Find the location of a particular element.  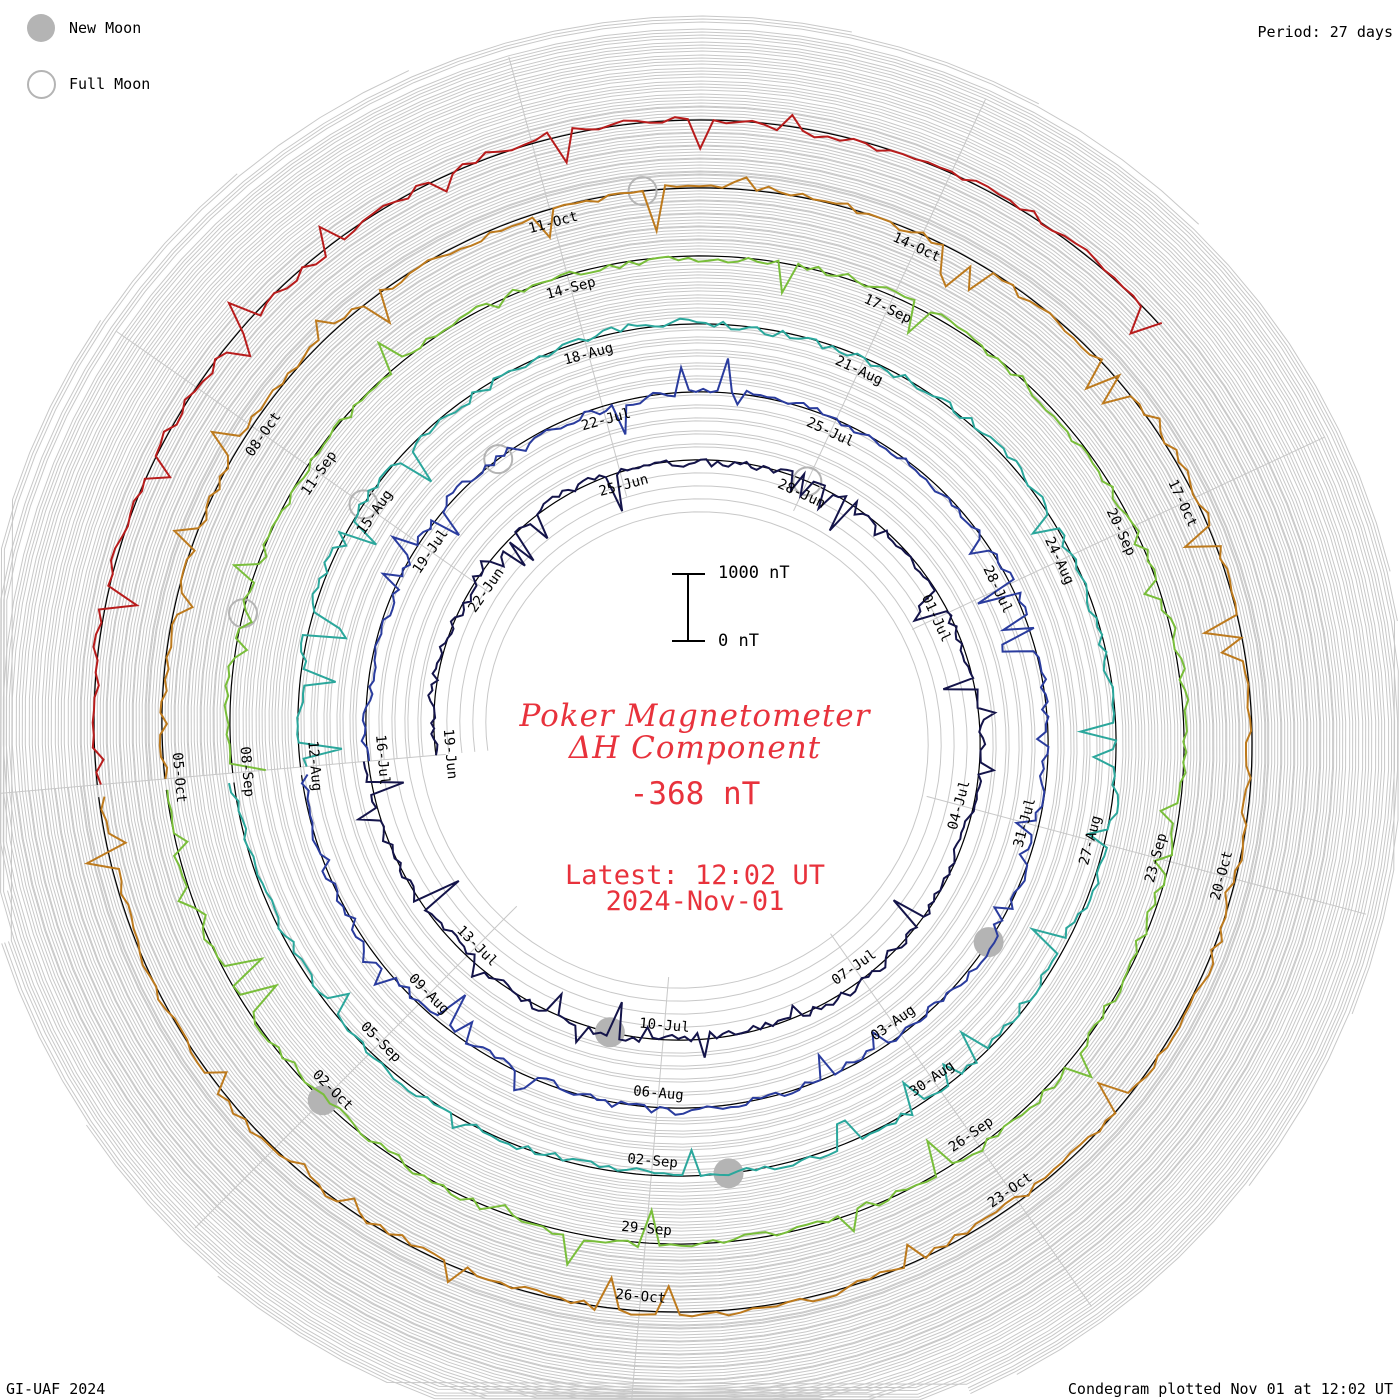

tick-label: 07-Jul is located at coordinates (854, 967).